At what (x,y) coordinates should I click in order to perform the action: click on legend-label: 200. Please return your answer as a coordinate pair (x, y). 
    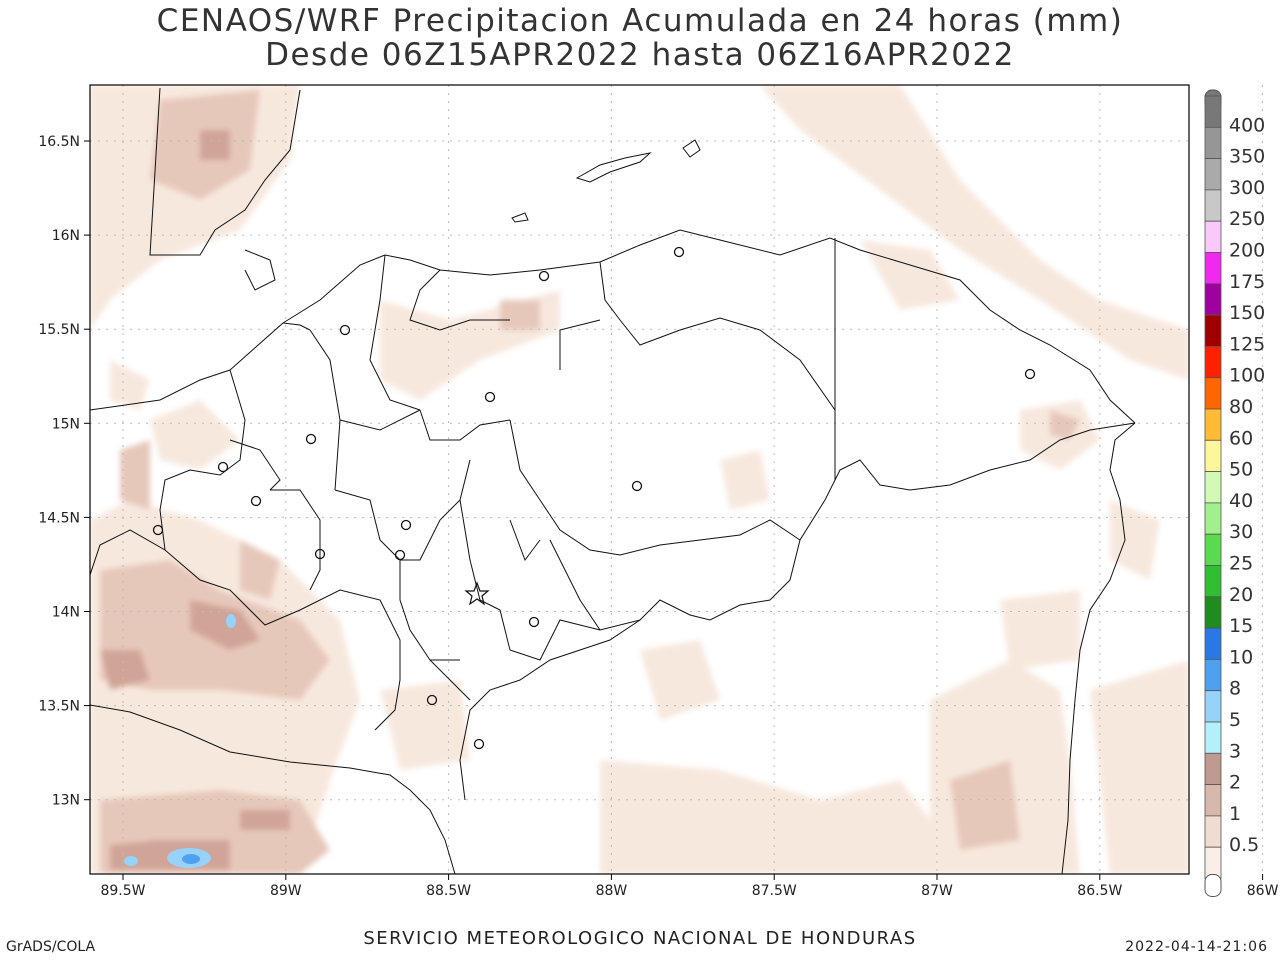
    Looking at the image, I should click on (1247, 251).